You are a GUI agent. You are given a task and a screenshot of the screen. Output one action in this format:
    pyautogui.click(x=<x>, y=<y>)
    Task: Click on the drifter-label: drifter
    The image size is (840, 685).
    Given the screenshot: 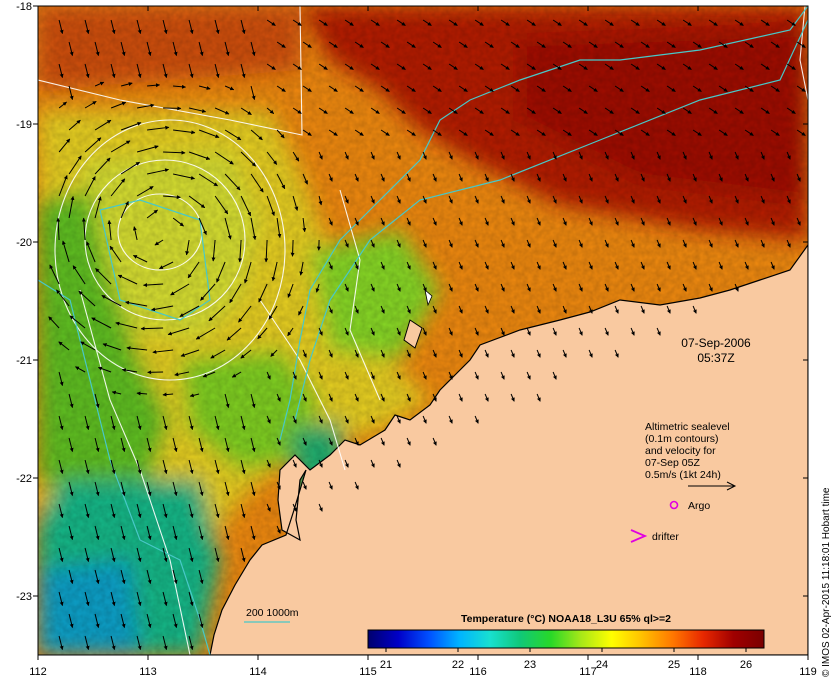 What is the action you would take?
    pyautogui.click(x=665, y=537)
    